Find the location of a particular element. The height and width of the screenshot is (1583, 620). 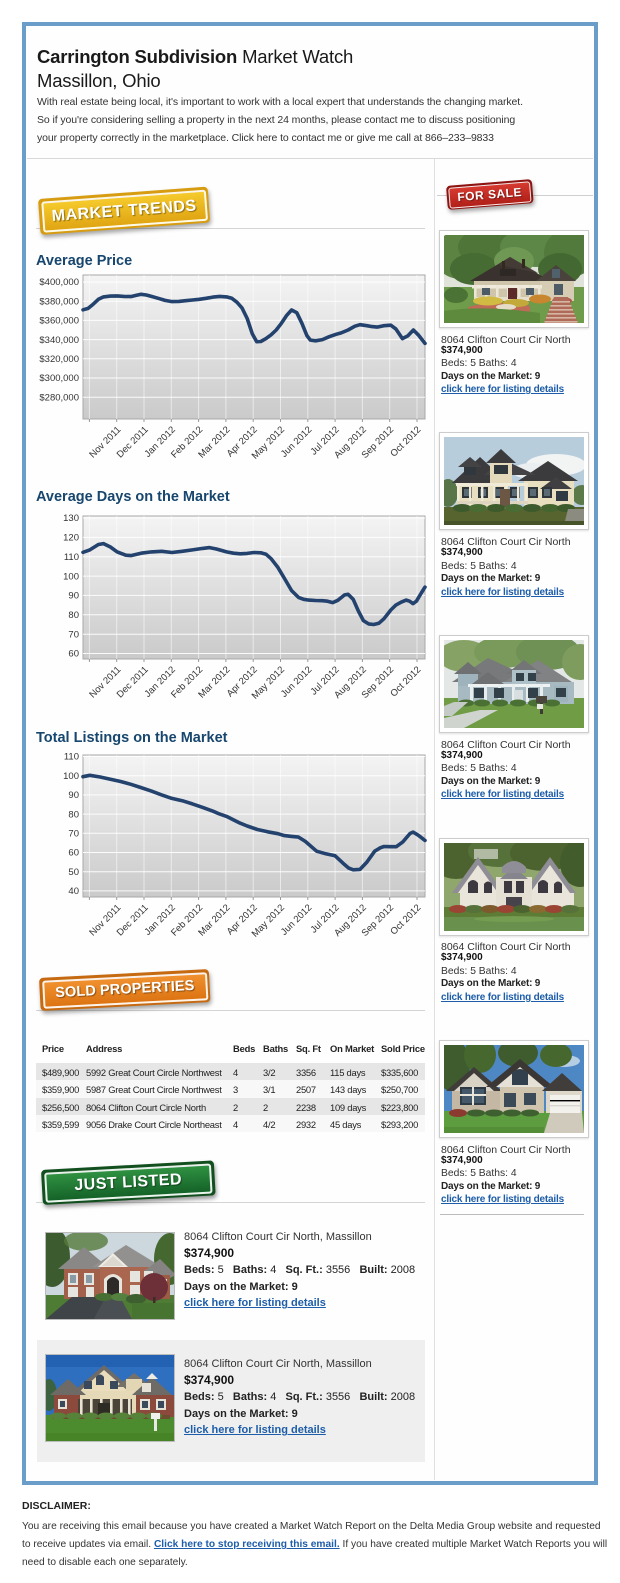

svg-text: $280,000 is located at coordinates (59, 397).